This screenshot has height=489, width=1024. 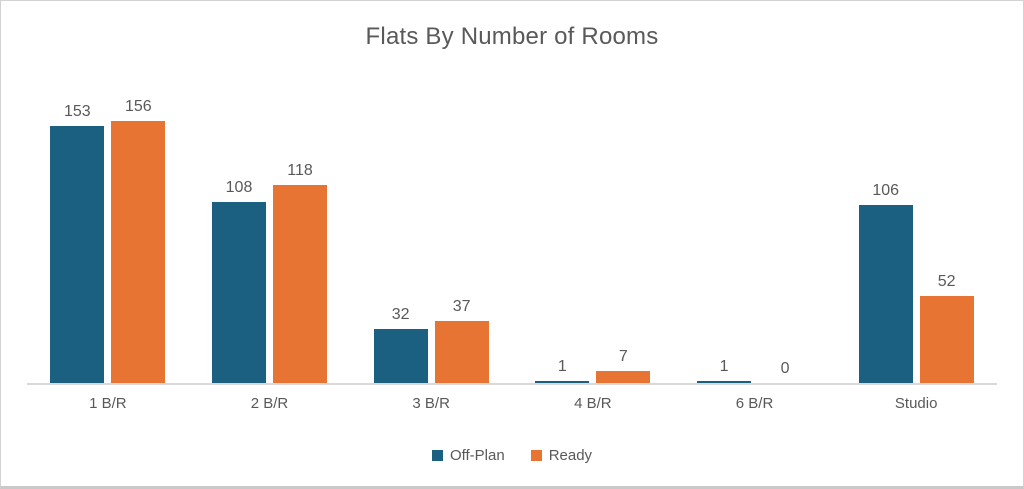 I want to click on value-label: 156, so click(x=138, y=106).